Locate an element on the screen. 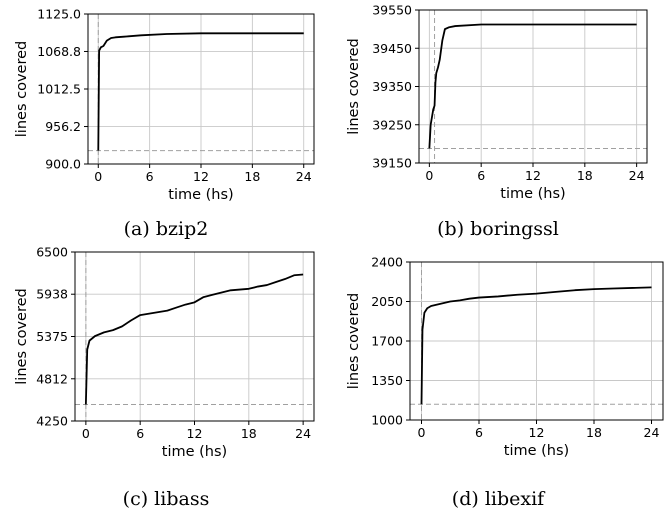  y-tick-label: 1350 is located at coordinates (387, 380).